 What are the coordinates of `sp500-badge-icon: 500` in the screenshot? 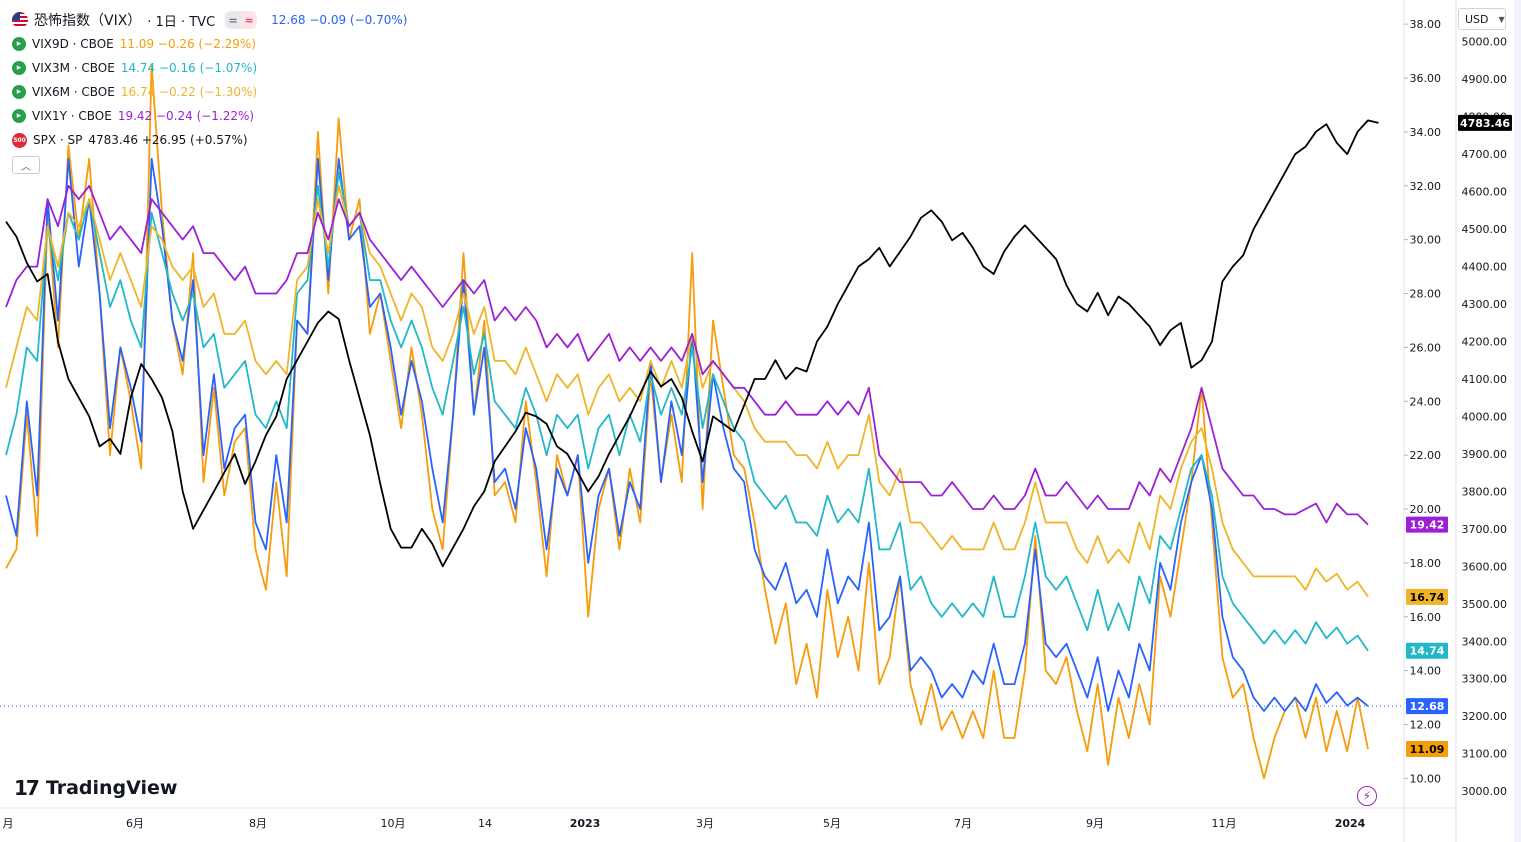 It's located at (19, 140).